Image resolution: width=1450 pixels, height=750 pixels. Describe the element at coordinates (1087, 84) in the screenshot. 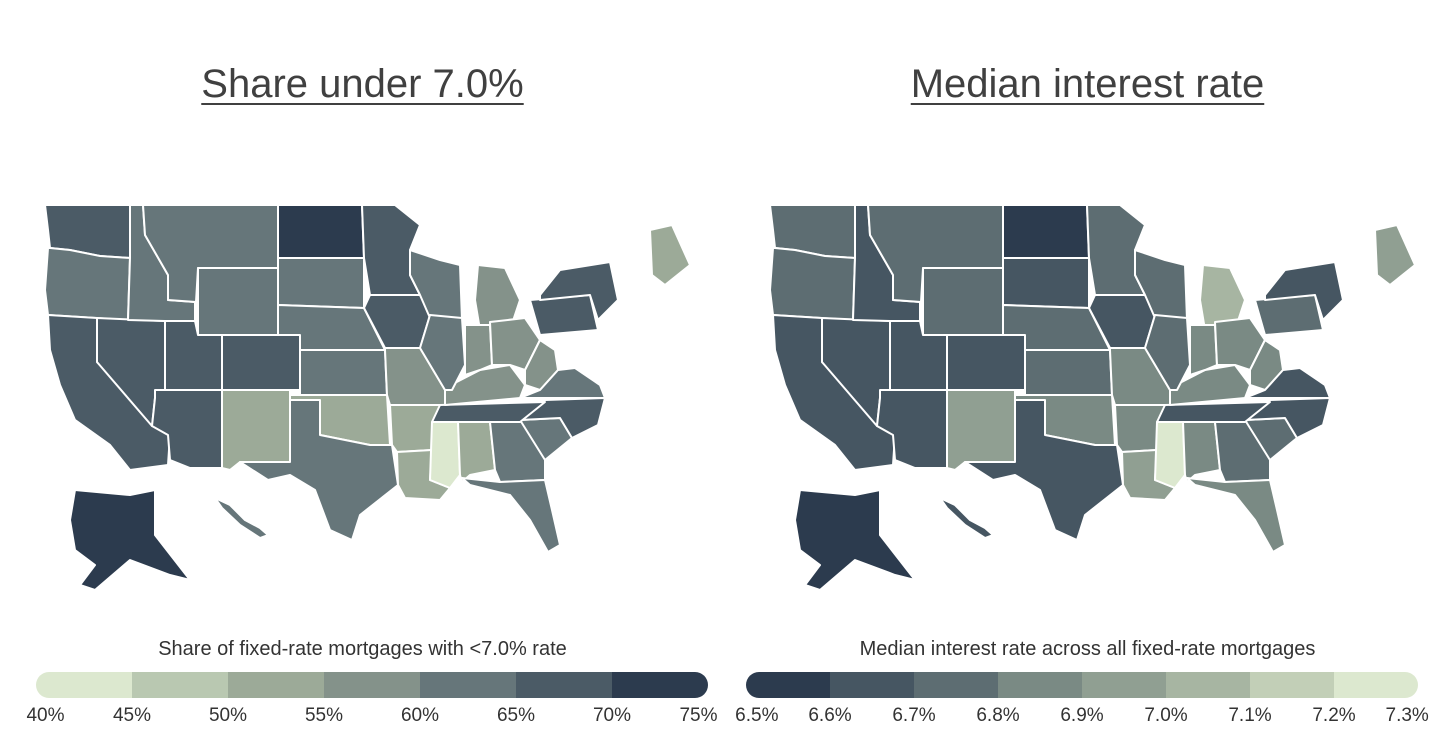

I see `rate-map-title: Median interest rate` at that location.